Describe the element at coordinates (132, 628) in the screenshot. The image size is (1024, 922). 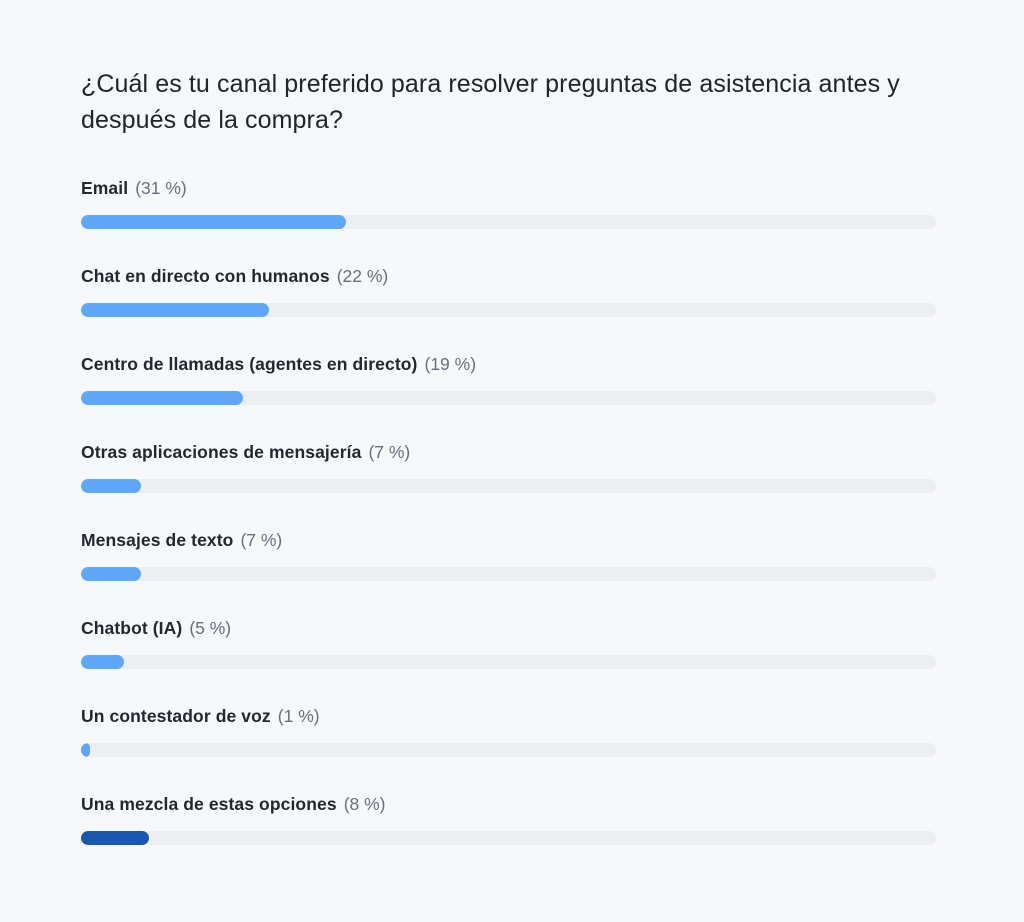
I see `bar-category-label: Chatbot (IA)` at that location.